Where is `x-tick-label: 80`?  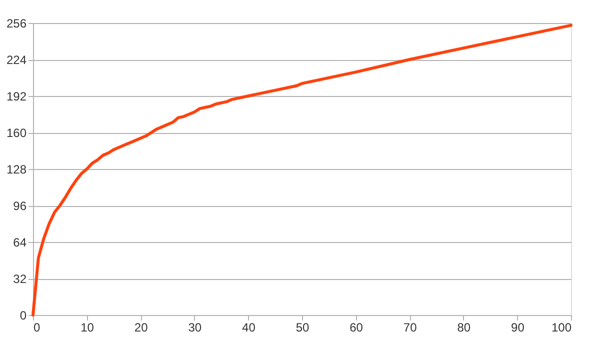
x-tick-label: 80 is located at coordinates (464, 327).